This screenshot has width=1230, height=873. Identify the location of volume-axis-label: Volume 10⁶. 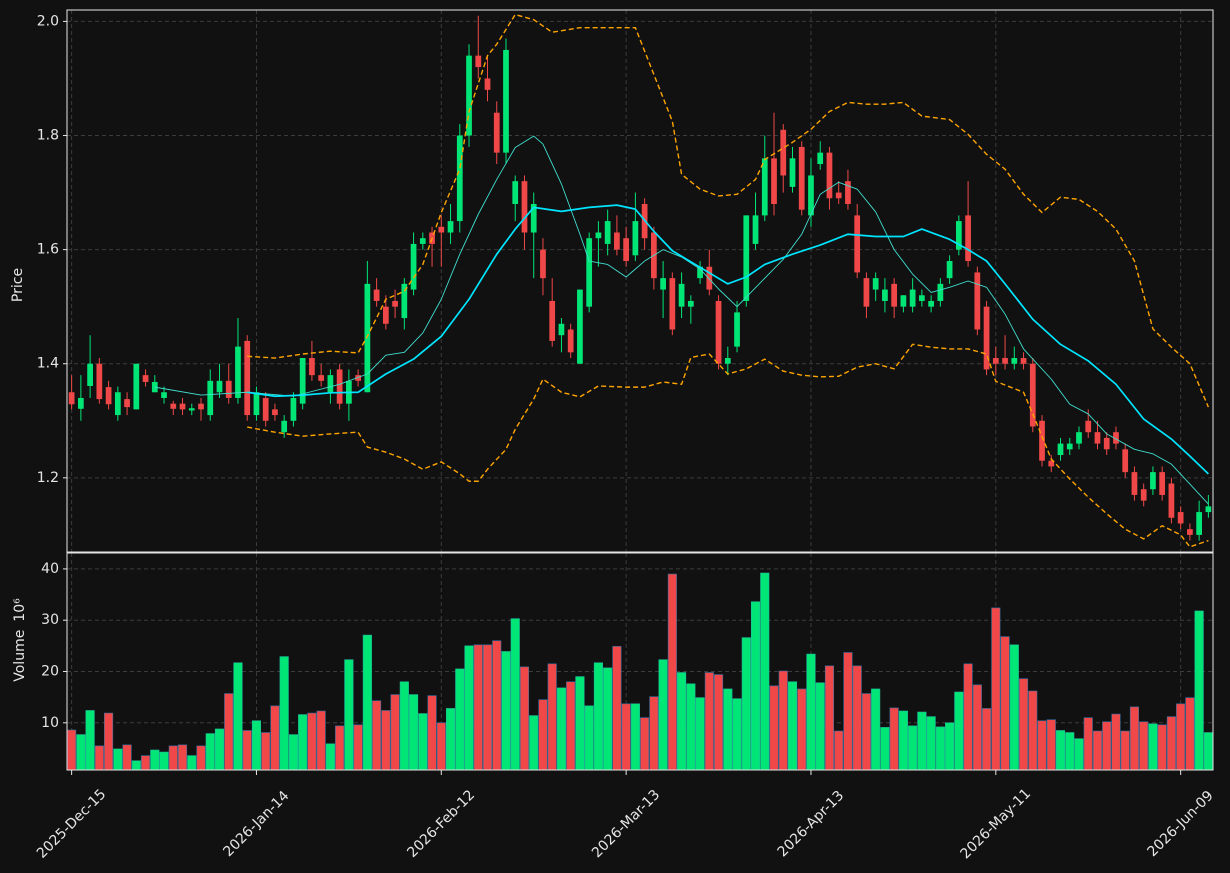
(20, 640).